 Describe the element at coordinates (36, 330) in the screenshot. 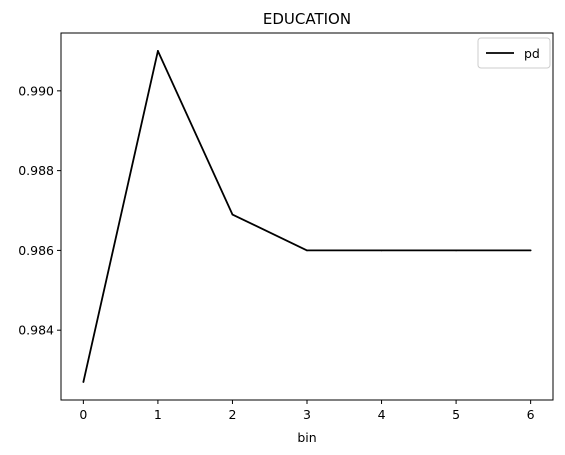

I see `y-tick-label: 0.984` at that location.